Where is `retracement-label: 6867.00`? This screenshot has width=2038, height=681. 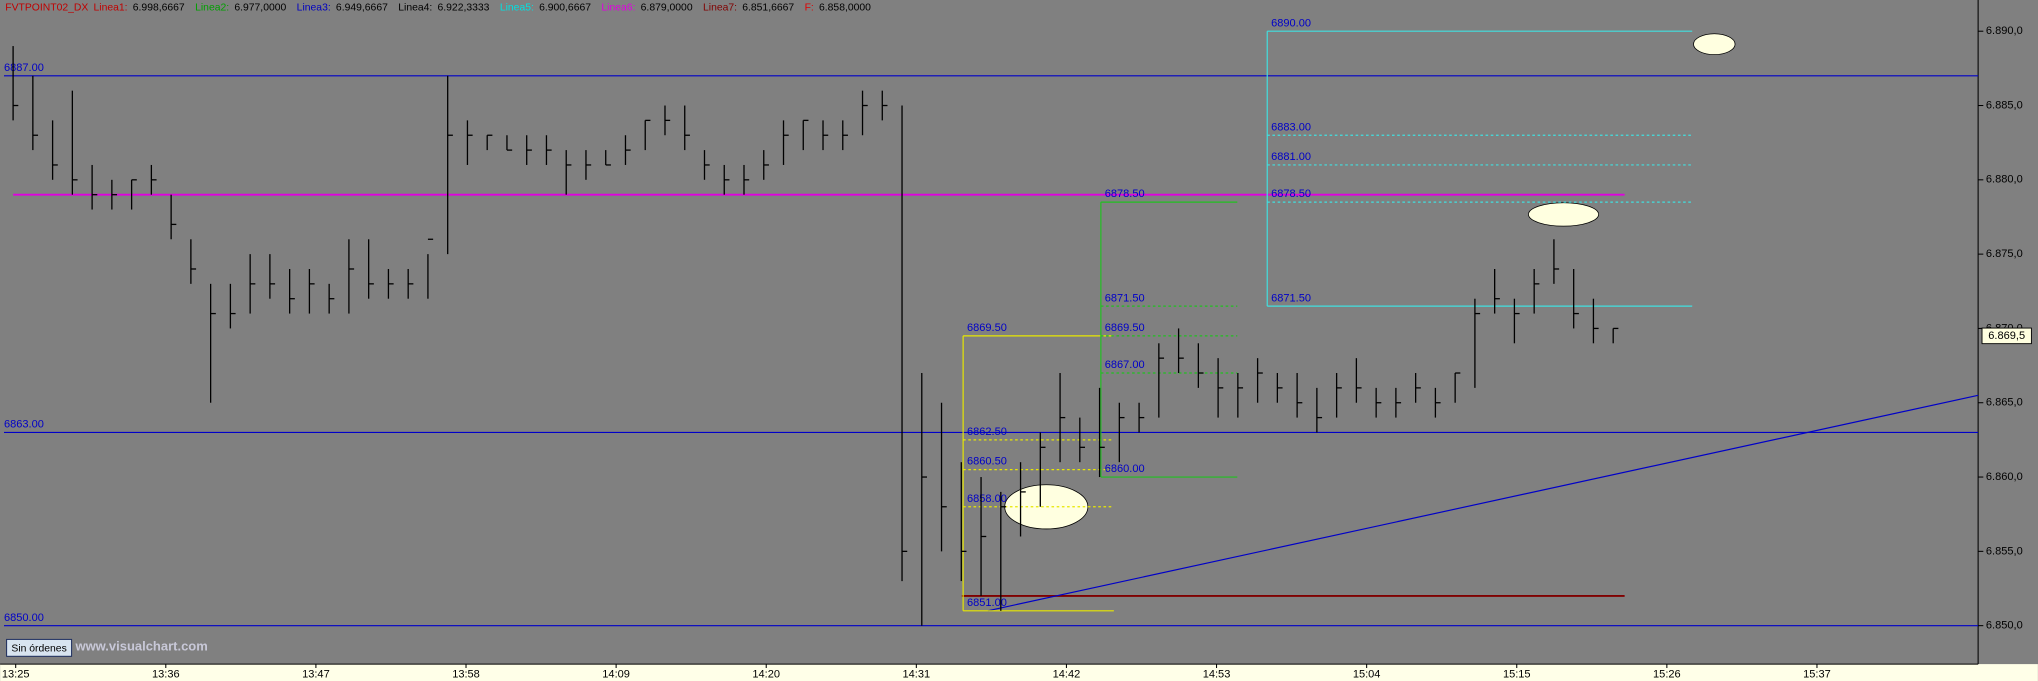 retracement-label: 6867.00 is located at coordinates (1125, 365).